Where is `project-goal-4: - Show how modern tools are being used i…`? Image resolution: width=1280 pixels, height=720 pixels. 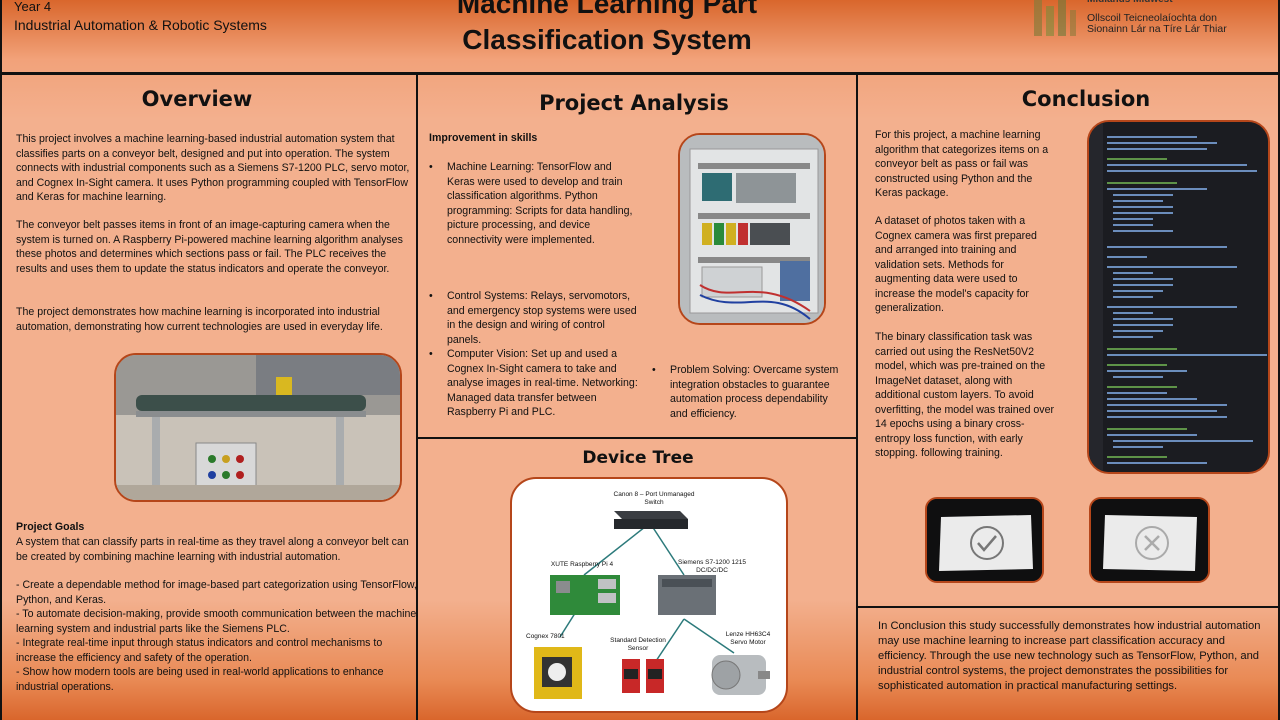
project-goal-4: - Show how modern tools are being used i… is located at coordinates (200, 679).